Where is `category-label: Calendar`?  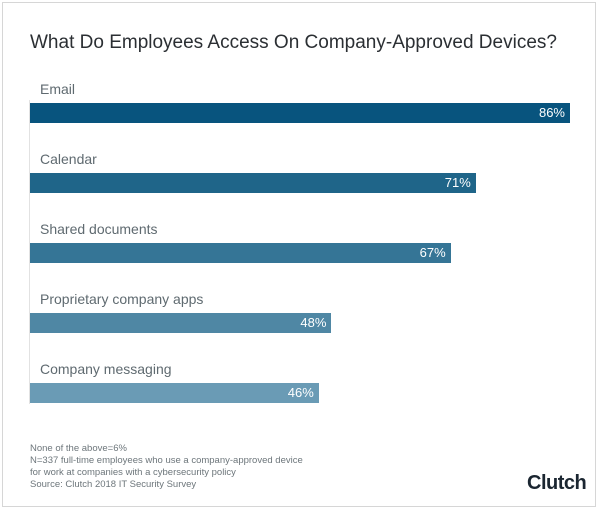 category-label: Calendar is located at coordinates (68, 159).